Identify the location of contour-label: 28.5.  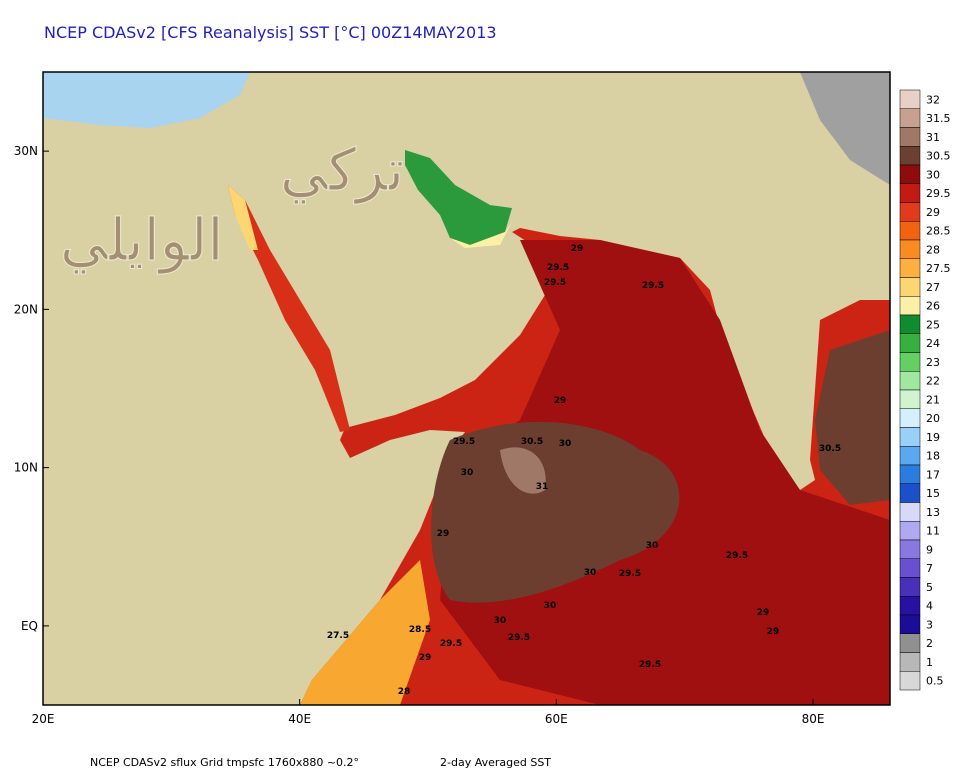
(420, 630).